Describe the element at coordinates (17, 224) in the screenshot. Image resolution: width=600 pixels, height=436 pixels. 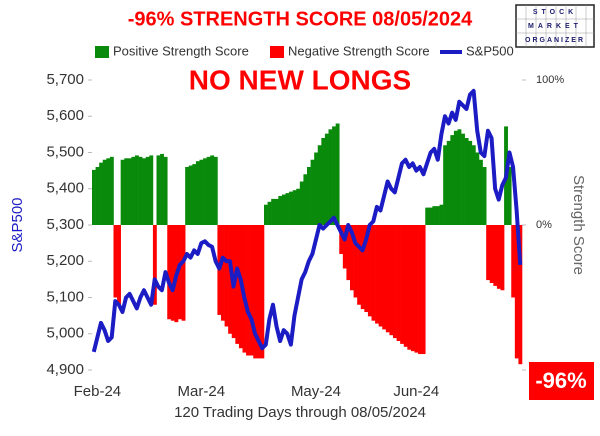
I see `y-axis-label: S&P500` at that location.